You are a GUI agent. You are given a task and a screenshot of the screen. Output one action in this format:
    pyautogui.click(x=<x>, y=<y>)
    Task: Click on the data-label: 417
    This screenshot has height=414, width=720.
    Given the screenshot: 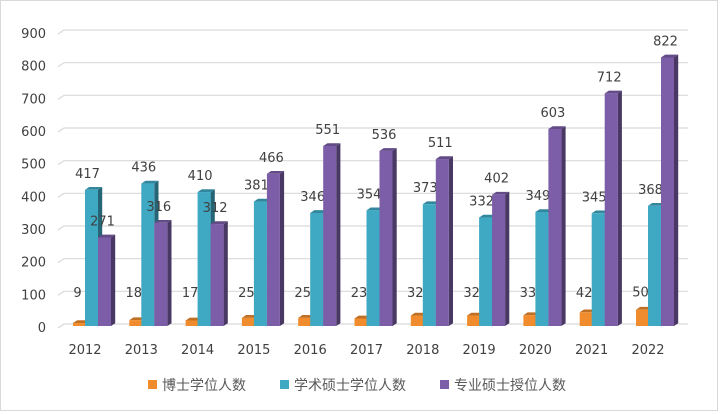 What is the action you would take?
    pyautogui.click(x=87, y=174)
    